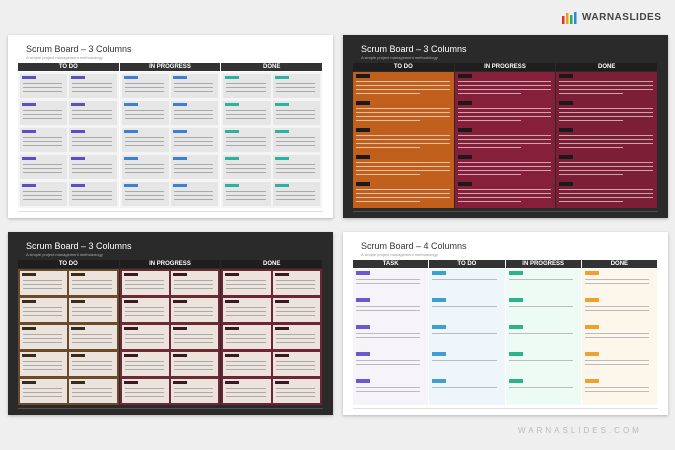 The image size is (675, 450). Describe the element at coordinates (622, 17) in the screenshot. I see `brand: WARNASLIDES` at that location.